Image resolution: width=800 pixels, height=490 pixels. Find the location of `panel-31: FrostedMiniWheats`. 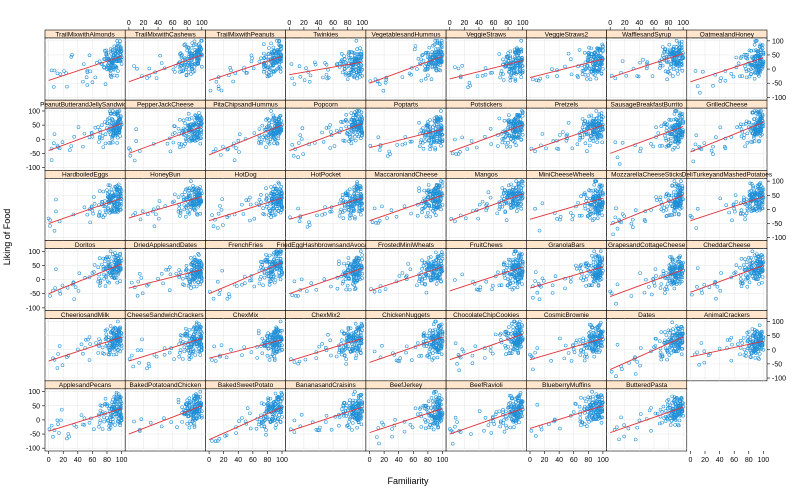

panel-31: FrostedMiniWheats is located at coordinates (406, 275).